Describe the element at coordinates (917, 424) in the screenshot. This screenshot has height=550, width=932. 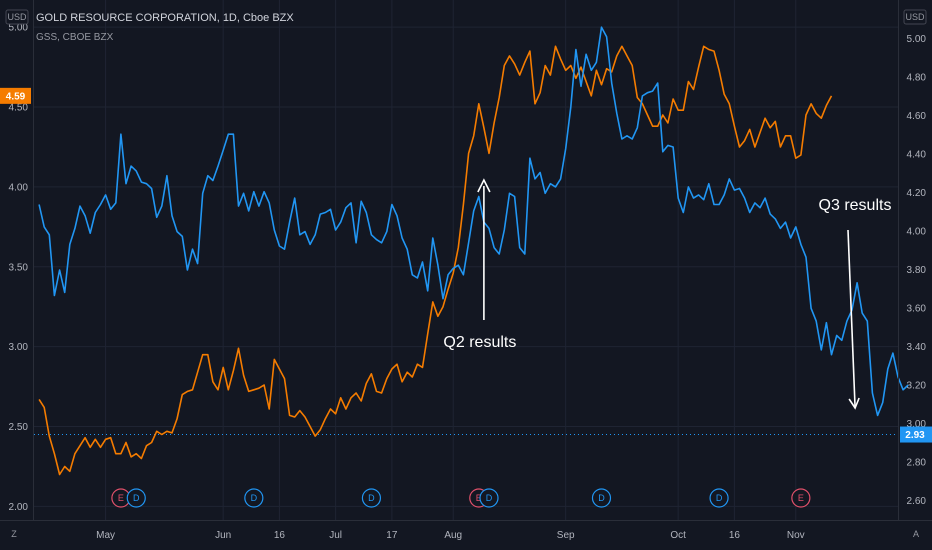
I see `y-right-tick-label: 3.00` at that location.